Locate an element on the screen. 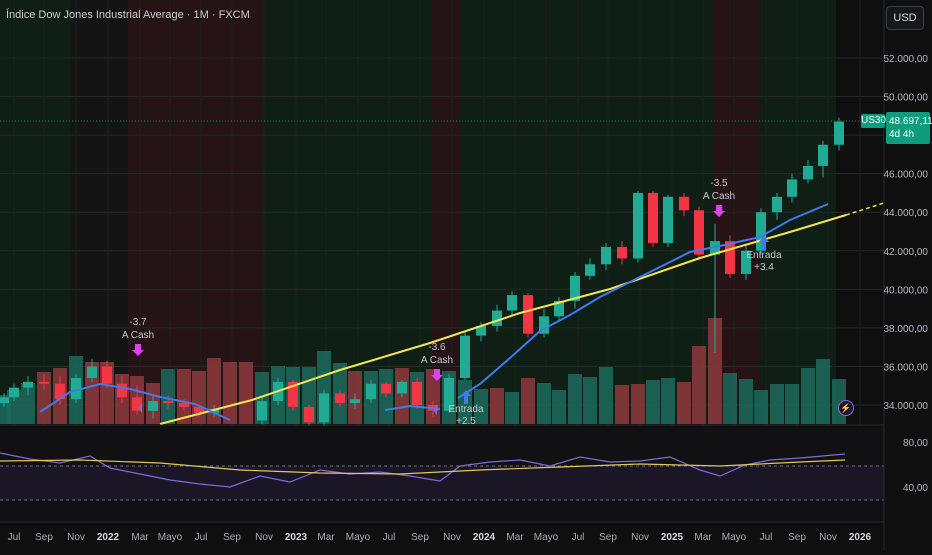 This screenshot has width=932, height=555. price-tick-label: 40.000,00 is located at coordinates (906, 290).